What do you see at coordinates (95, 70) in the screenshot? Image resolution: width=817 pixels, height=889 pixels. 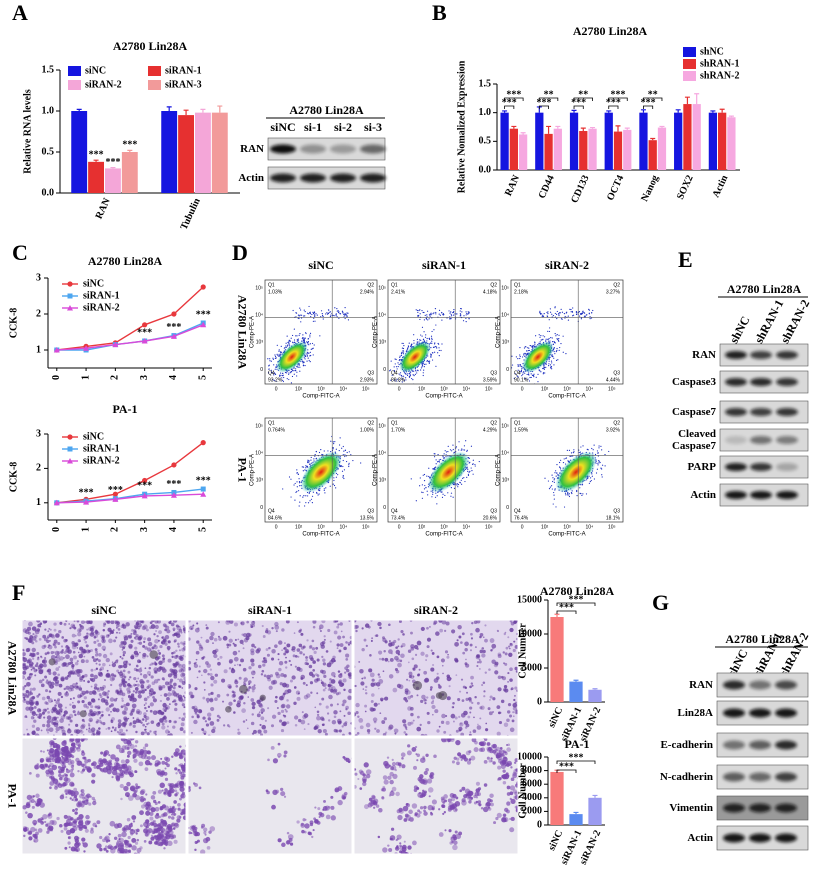 I see `legend-label: siNC` at bounding box center [95, 70].